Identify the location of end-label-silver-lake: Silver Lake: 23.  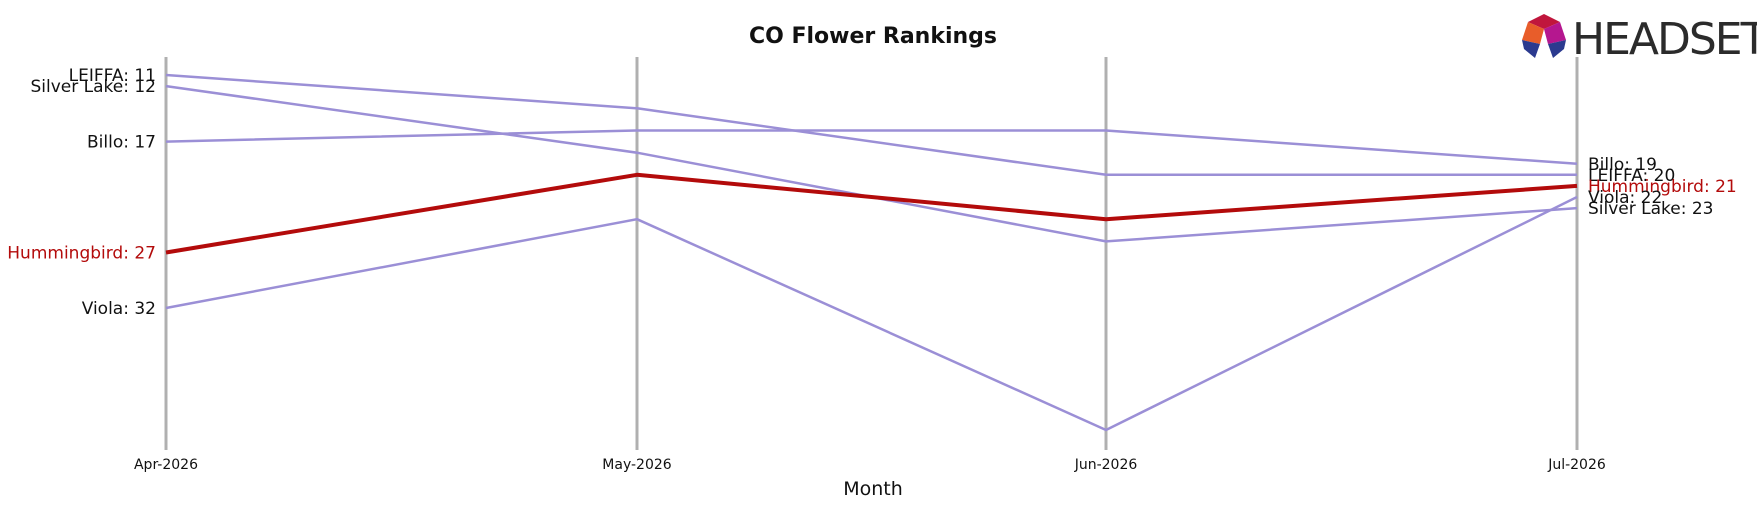
(1651, 209).